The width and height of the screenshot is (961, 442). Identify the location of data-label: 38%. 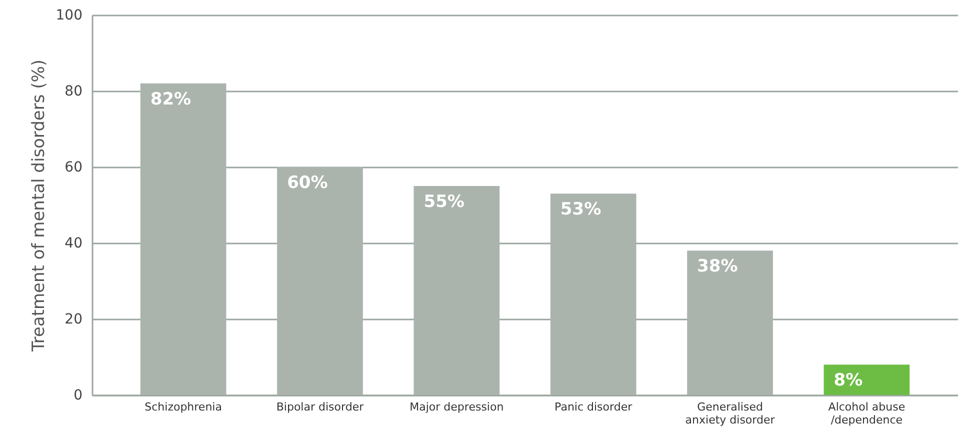
(717, 266).